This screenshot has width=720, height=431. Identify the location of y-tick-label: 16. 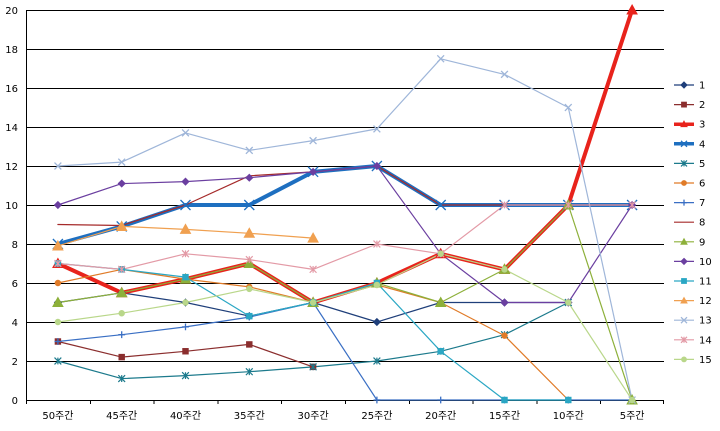
(11, 89).